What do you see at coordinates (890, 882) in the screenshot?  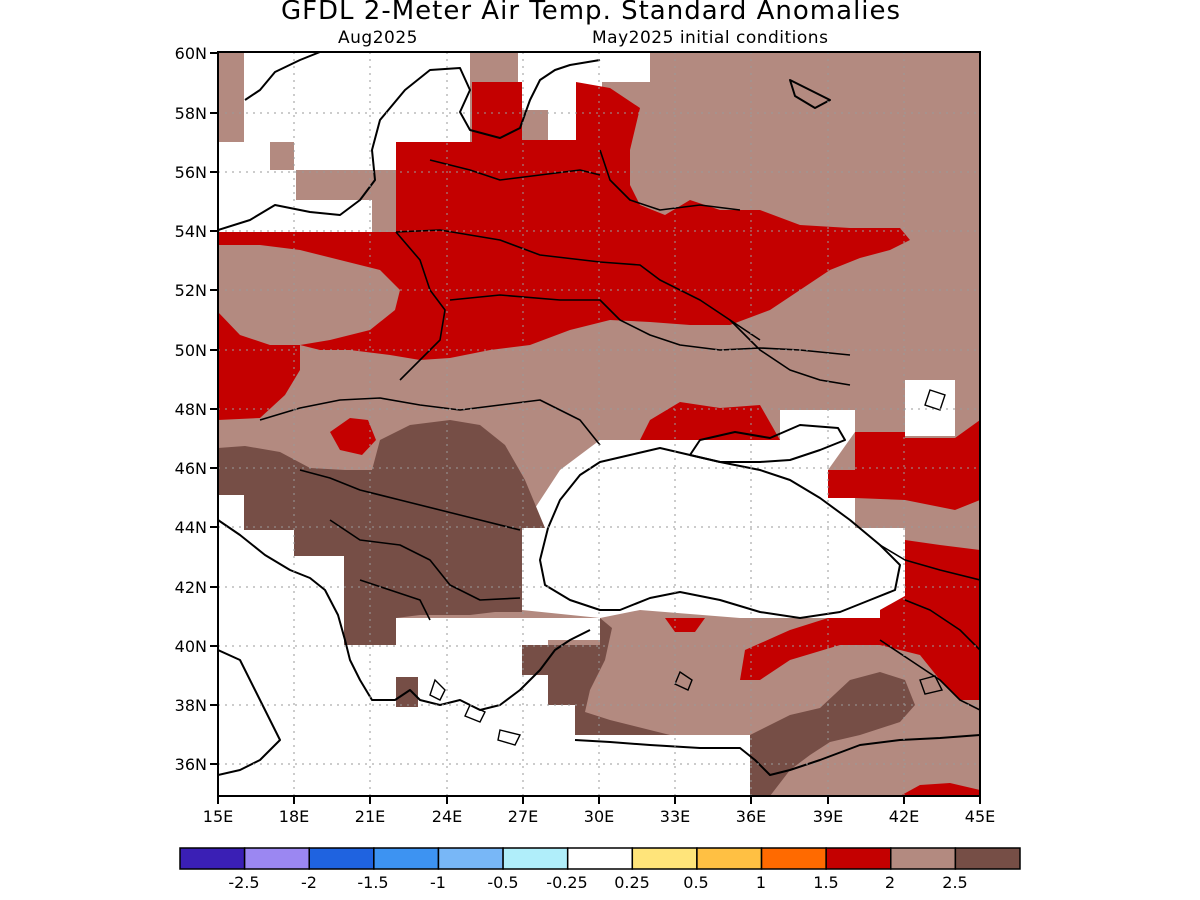 I see `colorbar-label: 2` at bounding box center [890, 882].